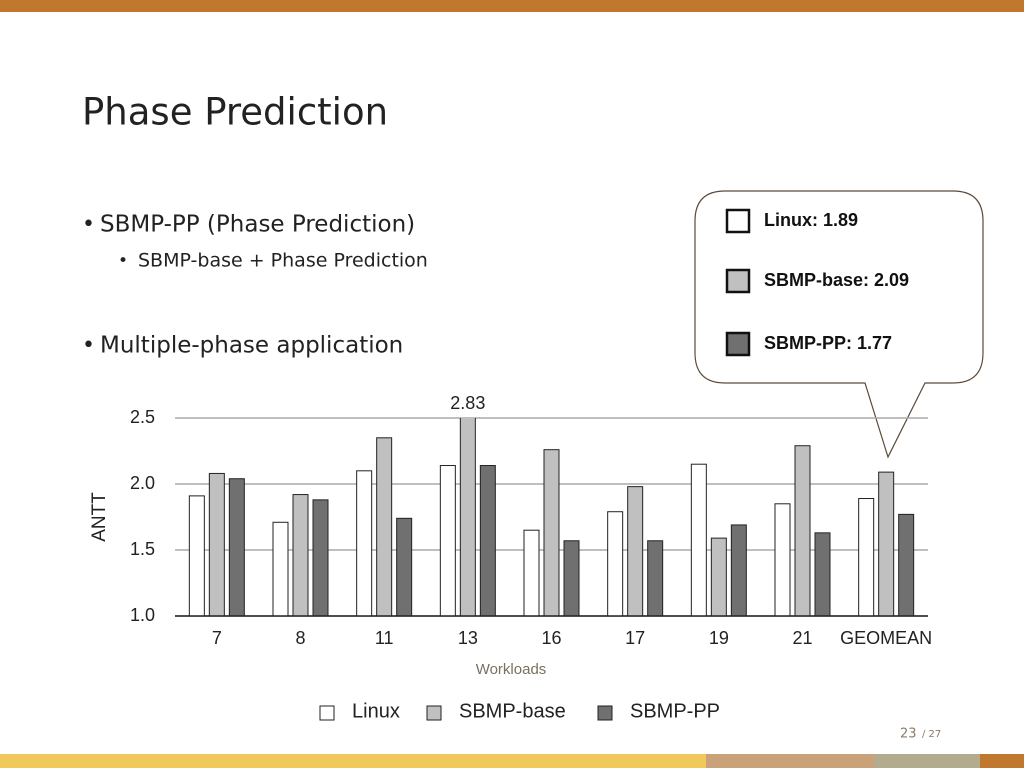 The height and width of the screenshot is (768, 1024). I want to click on callout-text: Linux: 1.89, so click(811, 220).